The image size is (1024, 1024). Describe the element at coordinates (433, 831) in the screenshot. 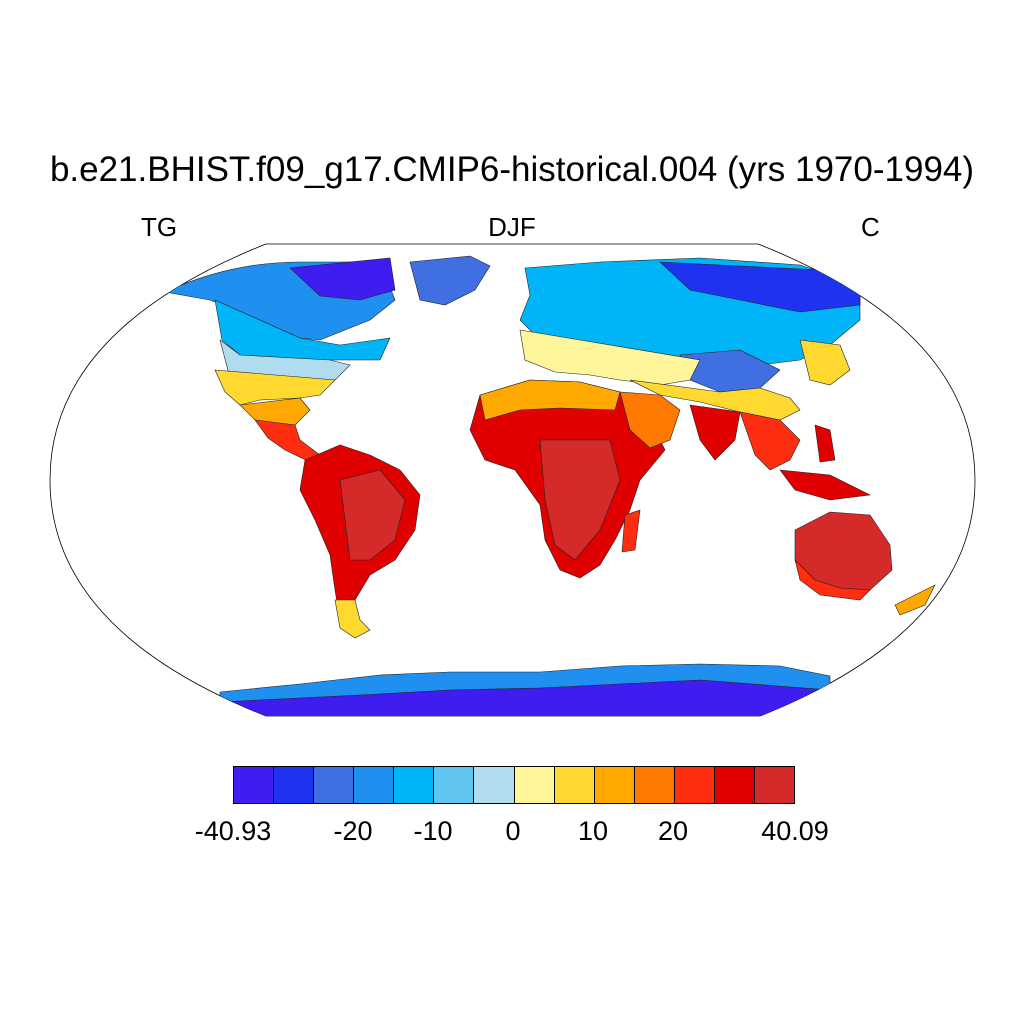

I see `colorbar-tick-label: -10` at that location.